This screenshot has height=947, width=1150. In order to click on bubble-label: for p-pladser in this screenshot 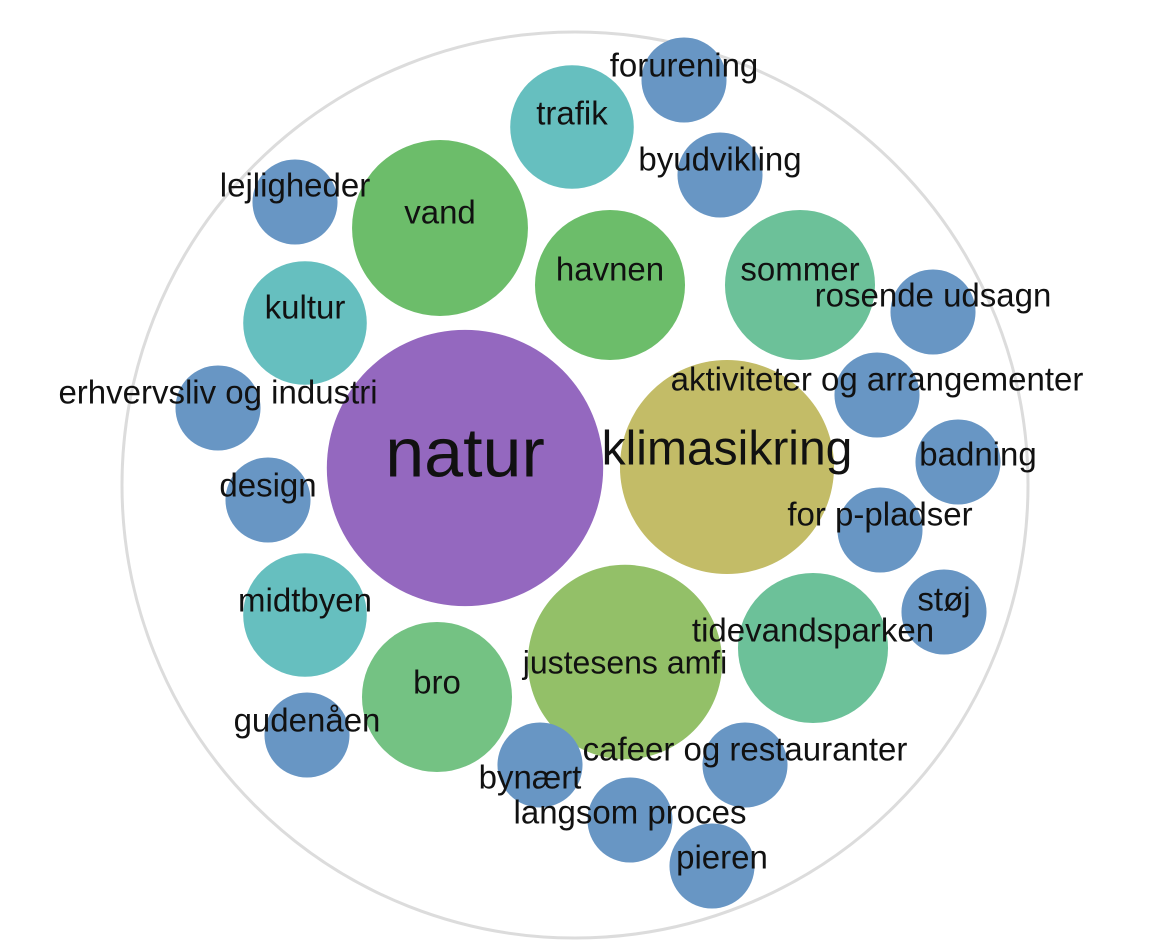, I will do `click(879, 514)`.